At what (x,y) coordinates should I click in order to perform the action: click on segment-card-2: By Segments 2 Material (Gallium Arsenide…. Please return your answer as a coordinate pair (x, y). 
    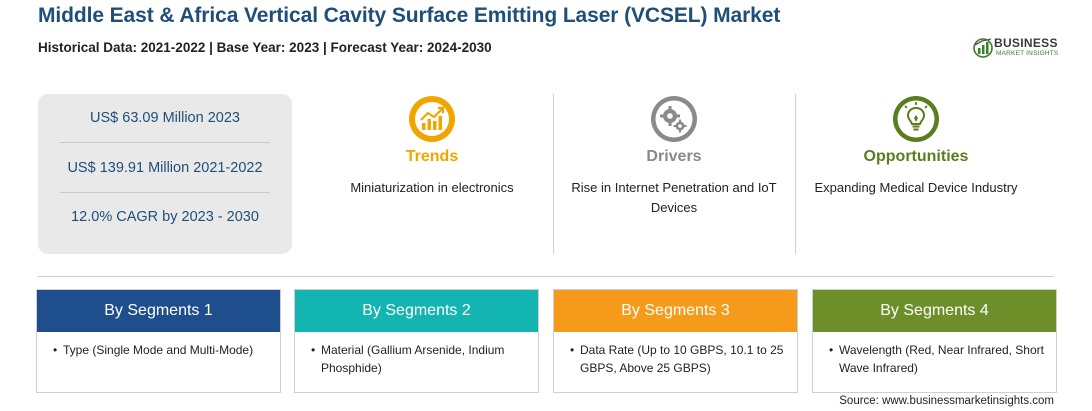
    Looking at the image, I should click on (416, 341).